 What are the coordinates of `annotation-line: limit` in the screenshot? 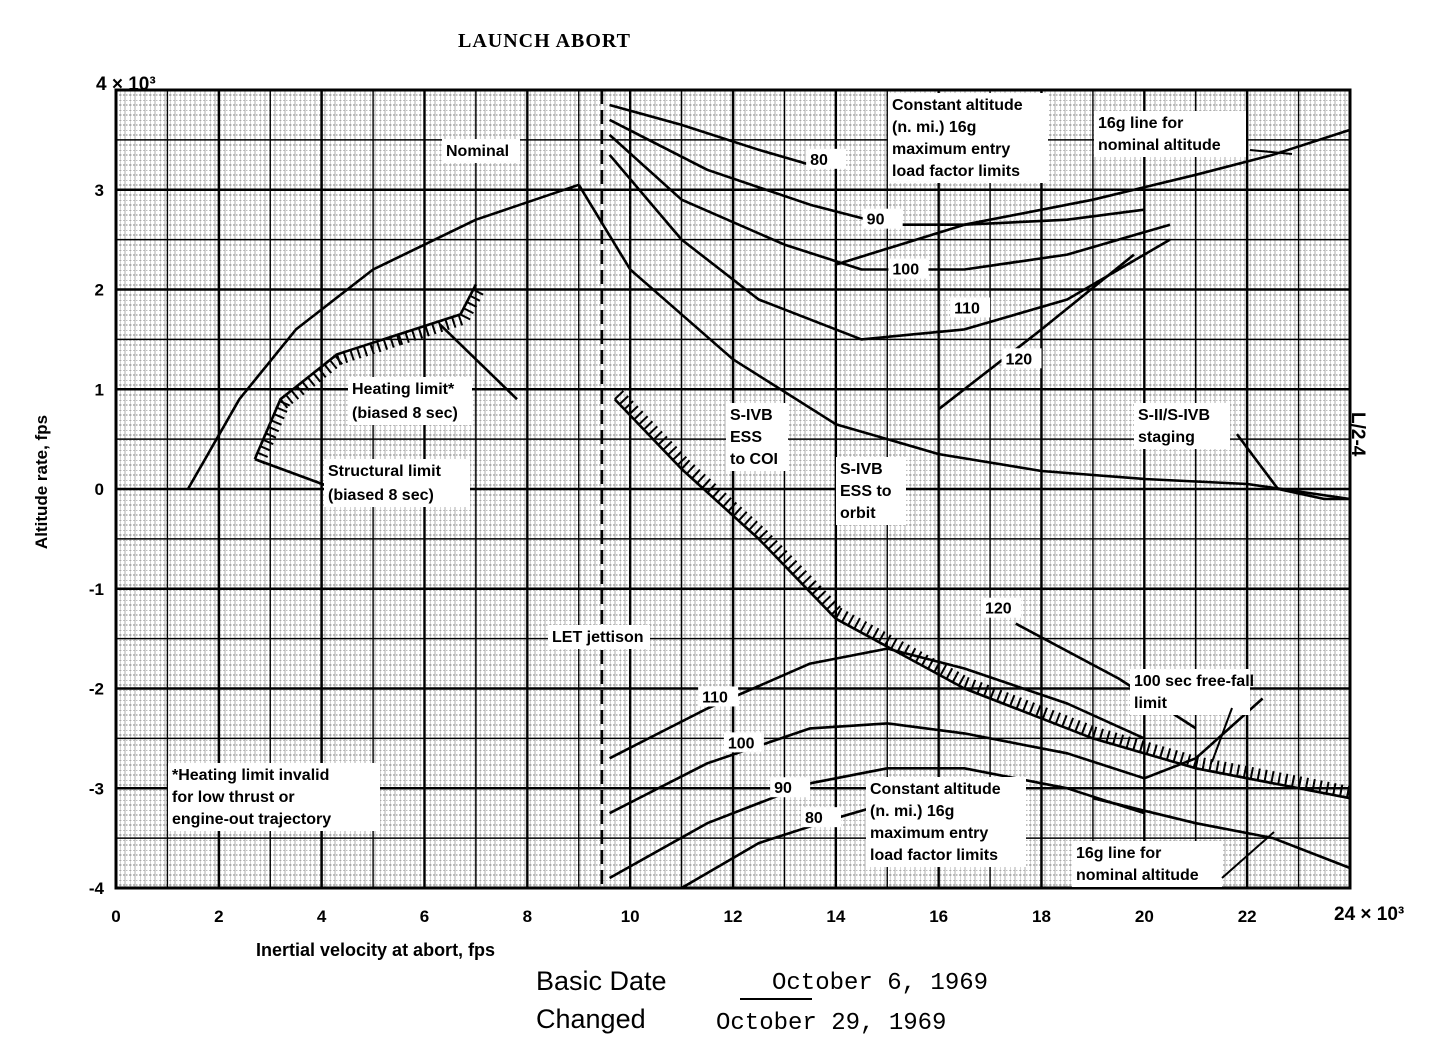 It's located at (1151, 703).